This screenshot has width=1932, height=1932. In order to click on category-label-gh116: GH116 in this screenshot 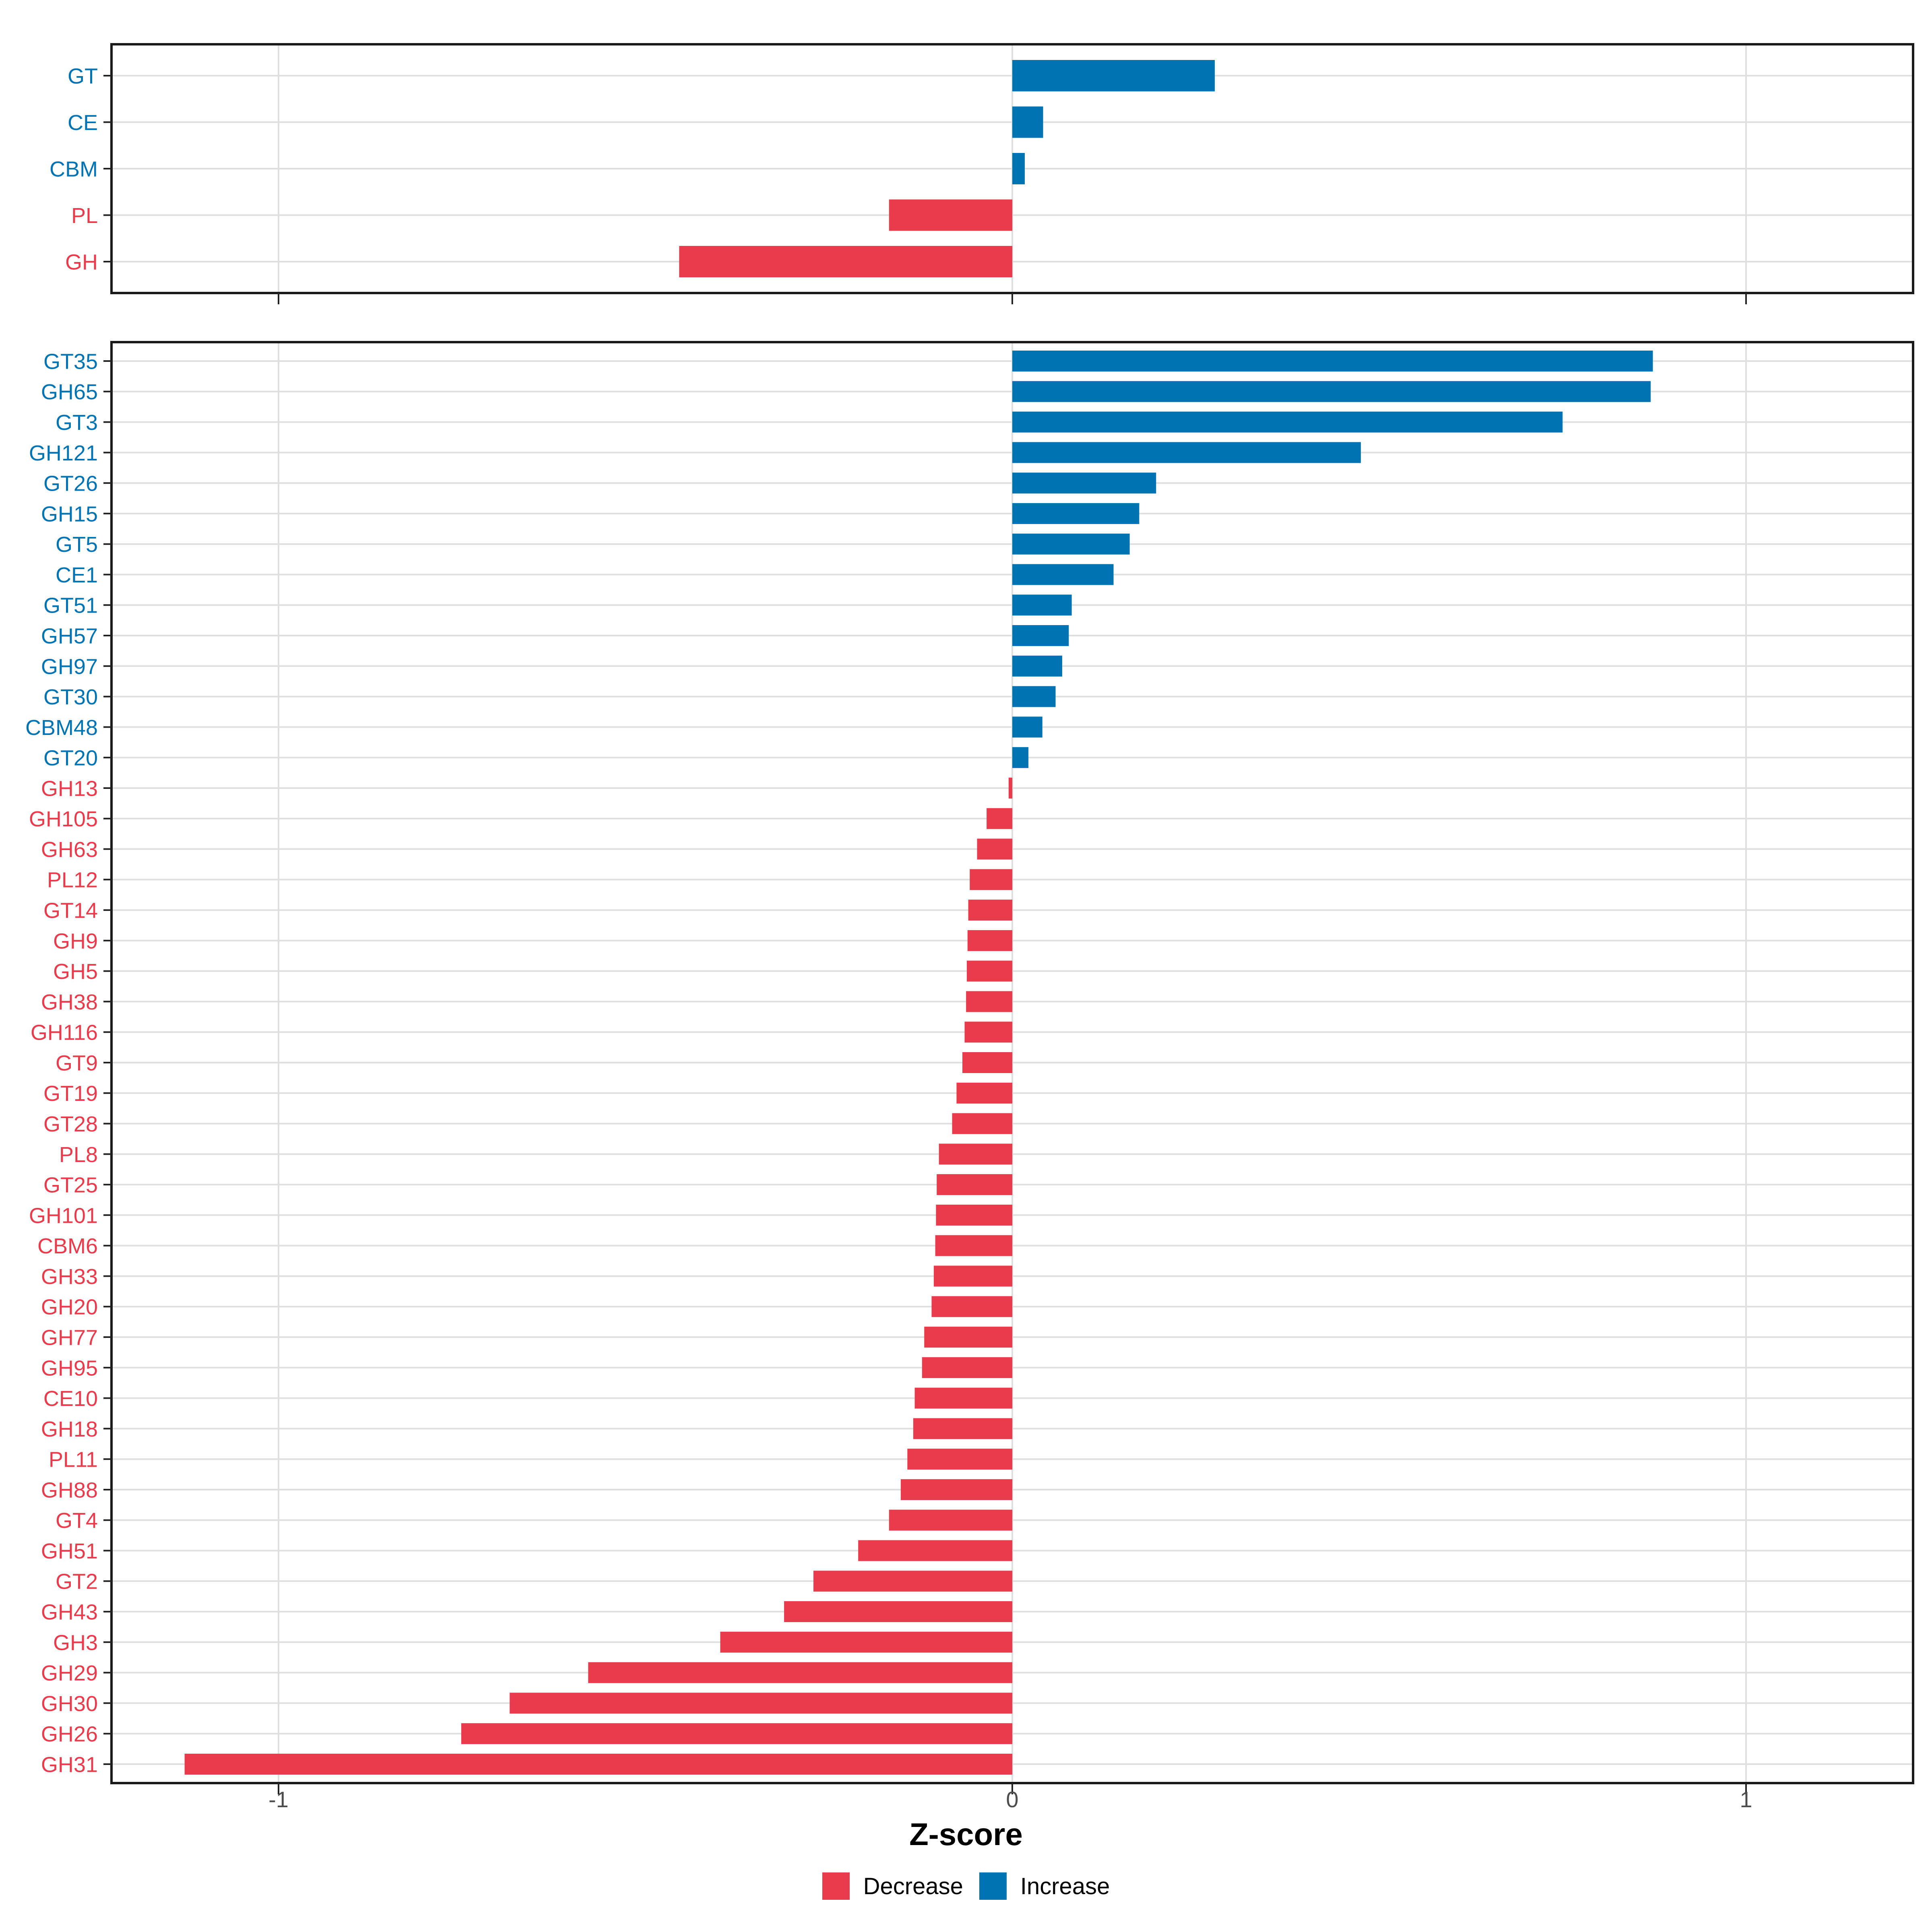, I will do `click(64, 1033)`.